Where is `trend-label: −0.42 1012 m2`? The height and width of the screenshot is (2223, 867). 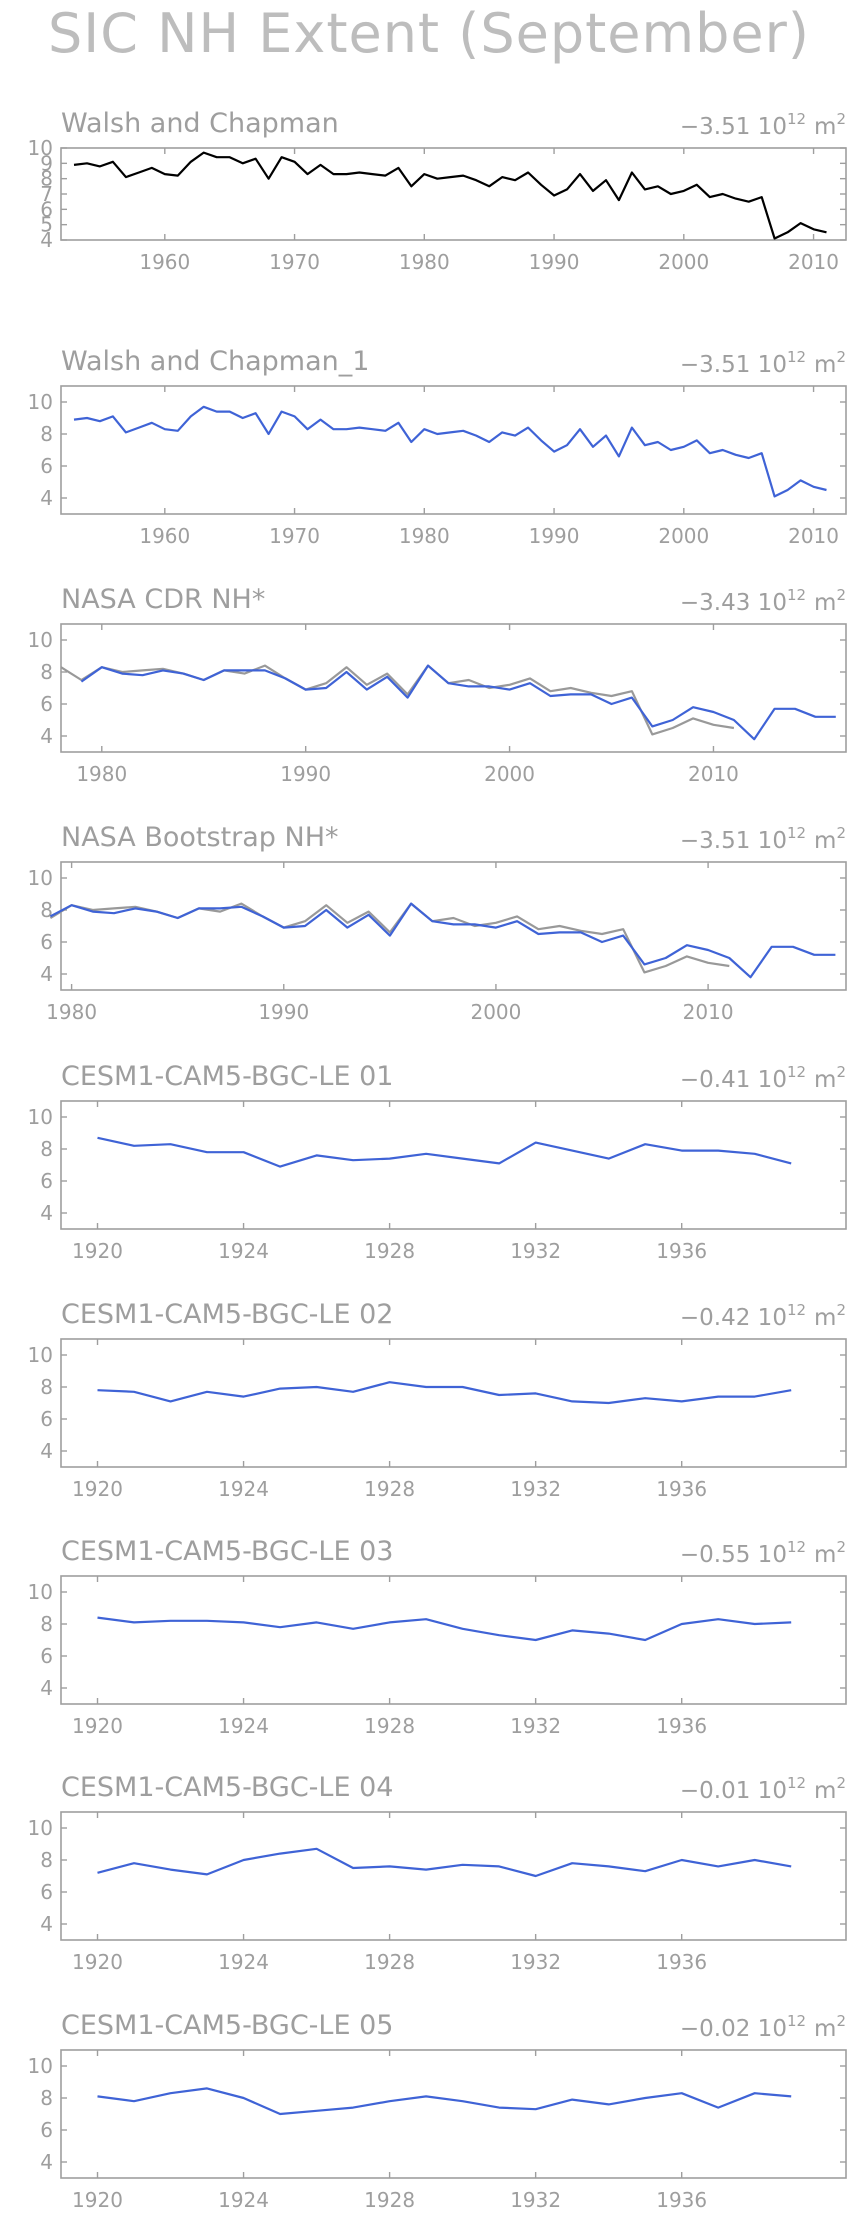
trend-label: −0.42 1012 m2 is located at coordinates (763, 1316).